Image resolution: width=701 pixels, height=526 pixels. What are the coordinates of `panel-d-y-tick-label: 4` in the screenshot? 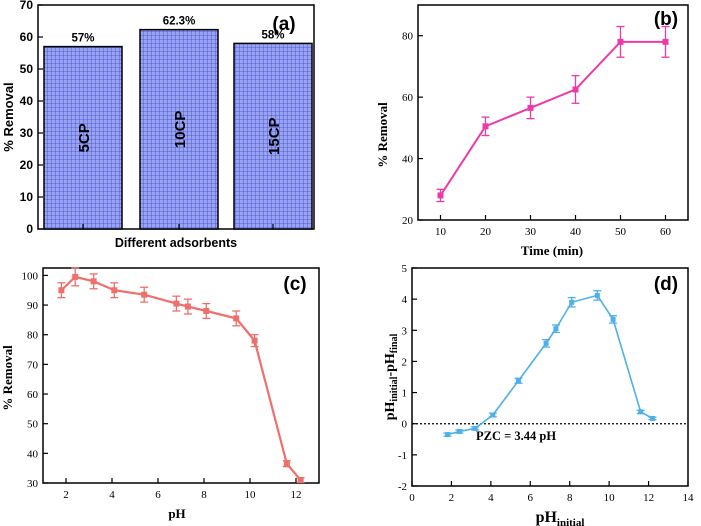 It's located at (405, 300).